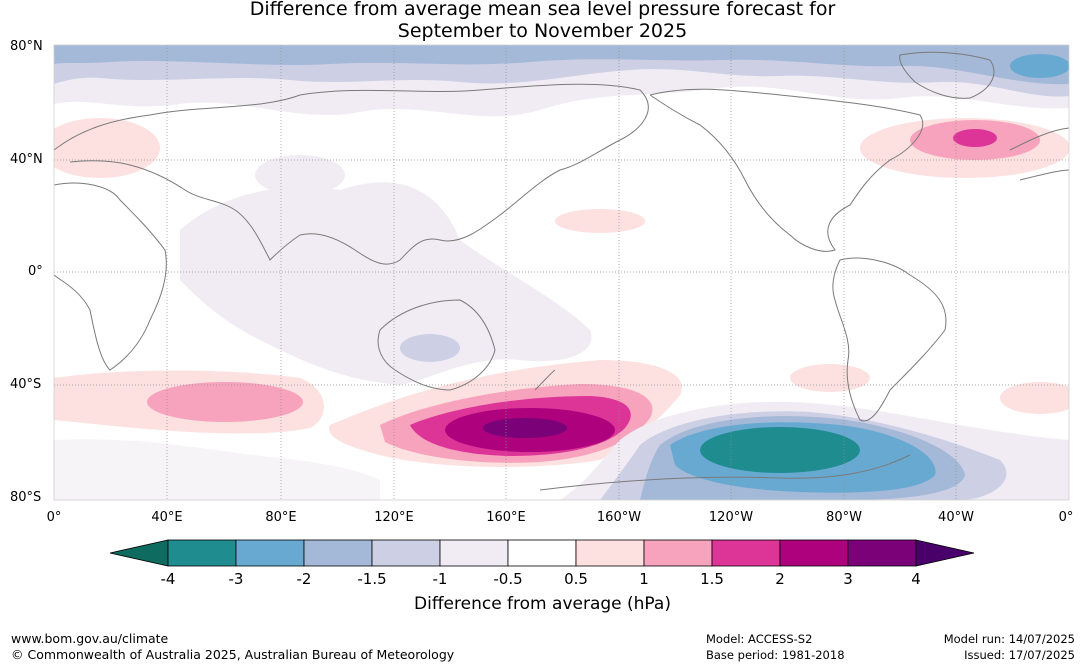 This screenshot has height=667, width=1085. I want to click on antarctic-light-negative, so click(217, 469).